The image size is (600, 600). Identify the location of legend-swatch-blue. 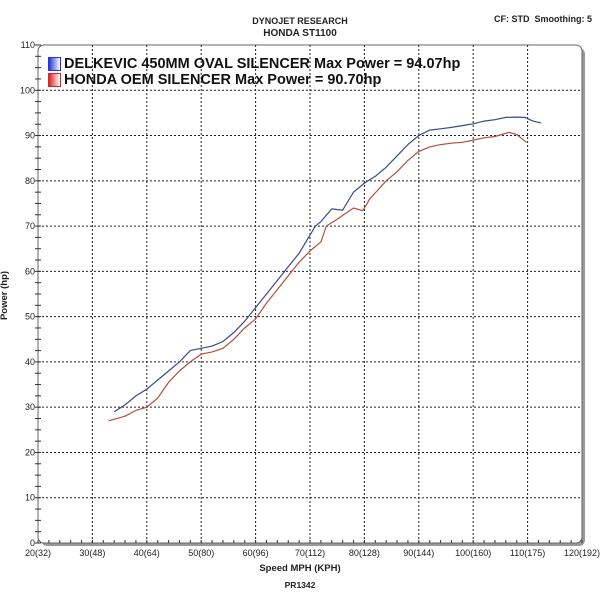
(54, 64).